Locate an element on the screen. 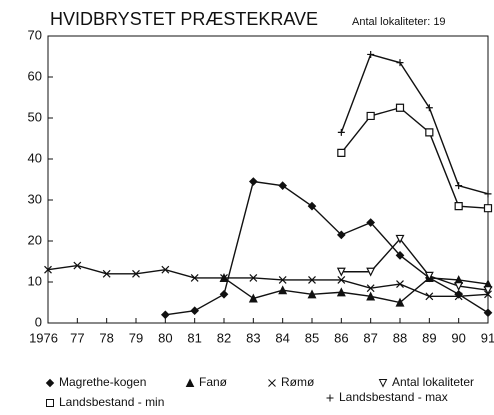 The width and height of the screenshot is (494, 415). x-tick-label: 91 is located at coordinates (487, 337).